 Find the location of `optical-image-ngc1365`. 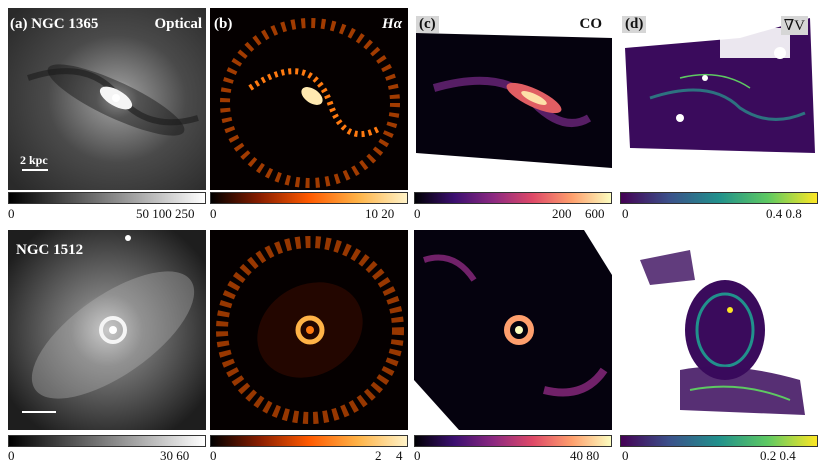

optical-image-ngc1365 is located at coordinates (107, 99).